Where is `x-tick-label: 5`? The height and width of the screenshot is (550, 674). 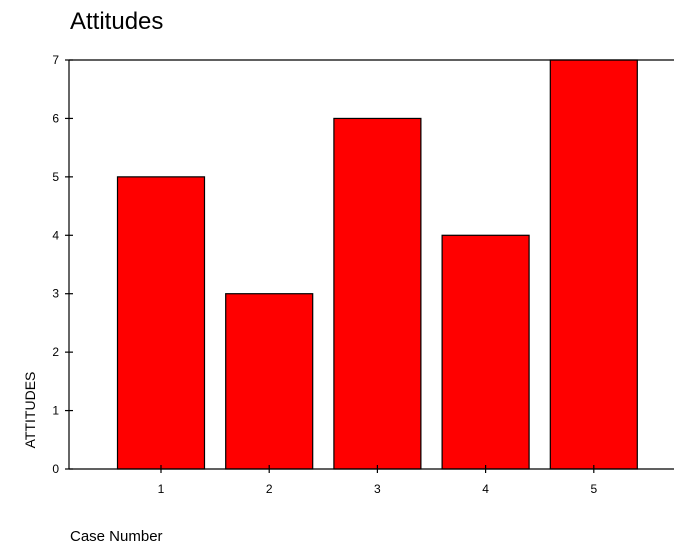 x-tick-label: 5 is located at coordinates (593, 489).